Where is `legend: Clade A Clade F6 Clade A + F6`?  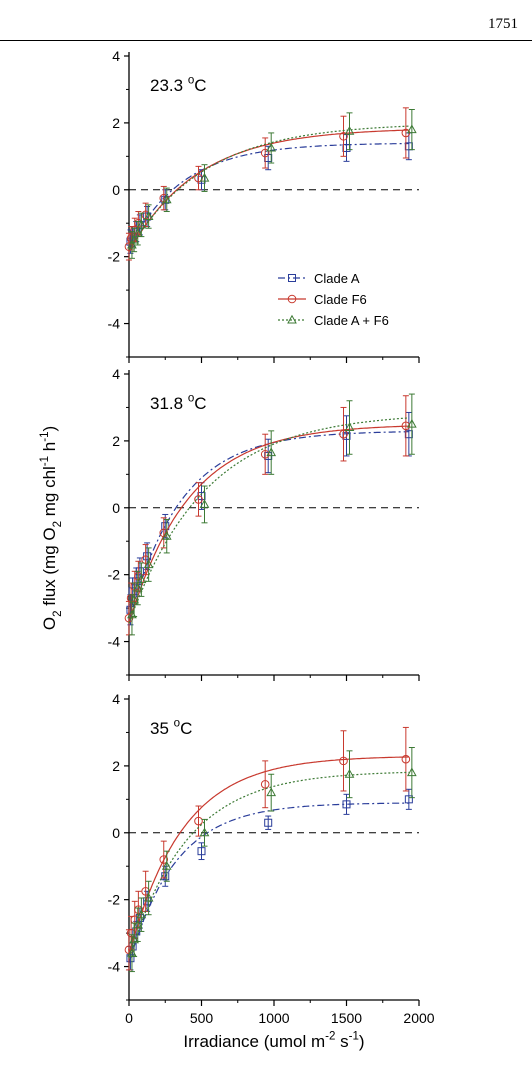 legend: Clade A Clade F6 Clade A + F6 is located at coordinates (333, 299).